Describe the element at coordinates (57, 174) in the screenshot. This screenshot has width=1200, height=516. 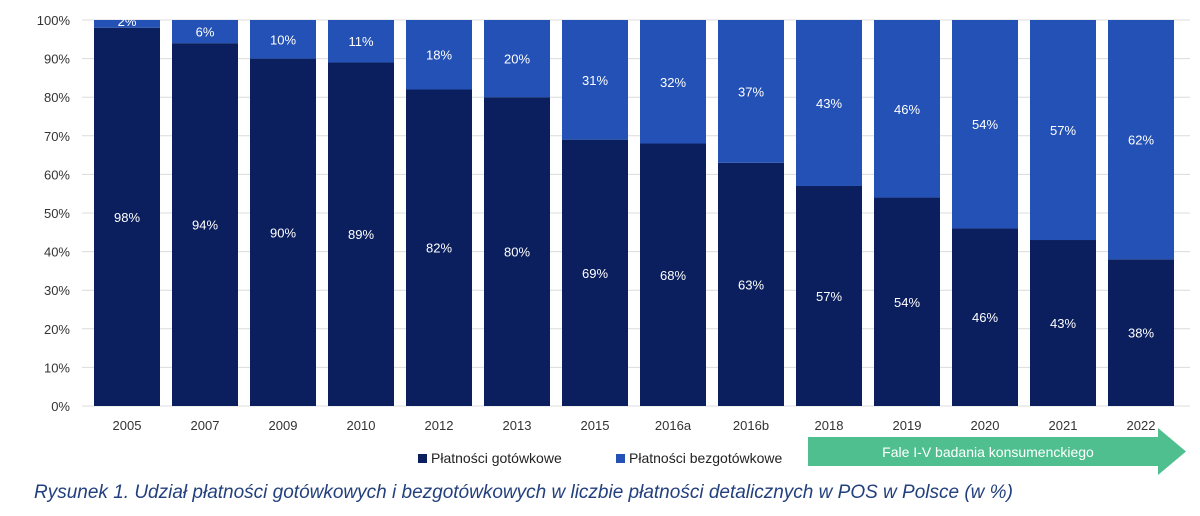
I see `y-tick-label: 60%` at that location.